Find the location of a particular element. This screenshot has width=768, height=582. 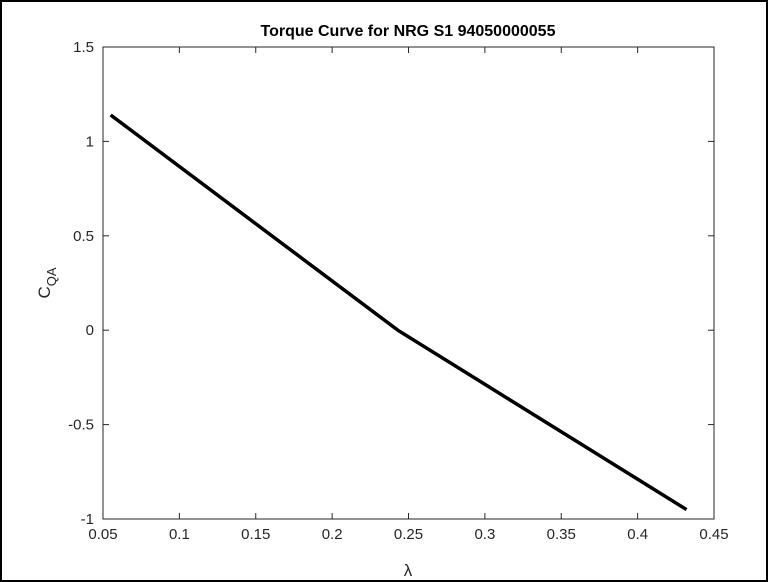

x-tick-label: 0.2 is located at coordinates (332, 534).